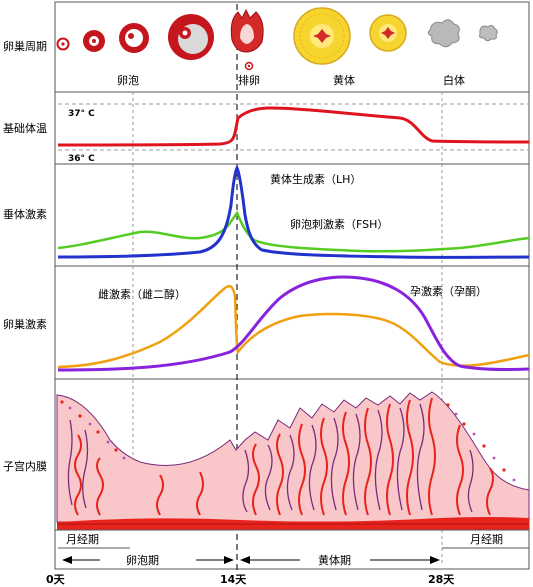 Image resolution: width=533 pixels, height=587 pixels. I want to click on stage-label-follicle: 卵泡, so click(128, 80).